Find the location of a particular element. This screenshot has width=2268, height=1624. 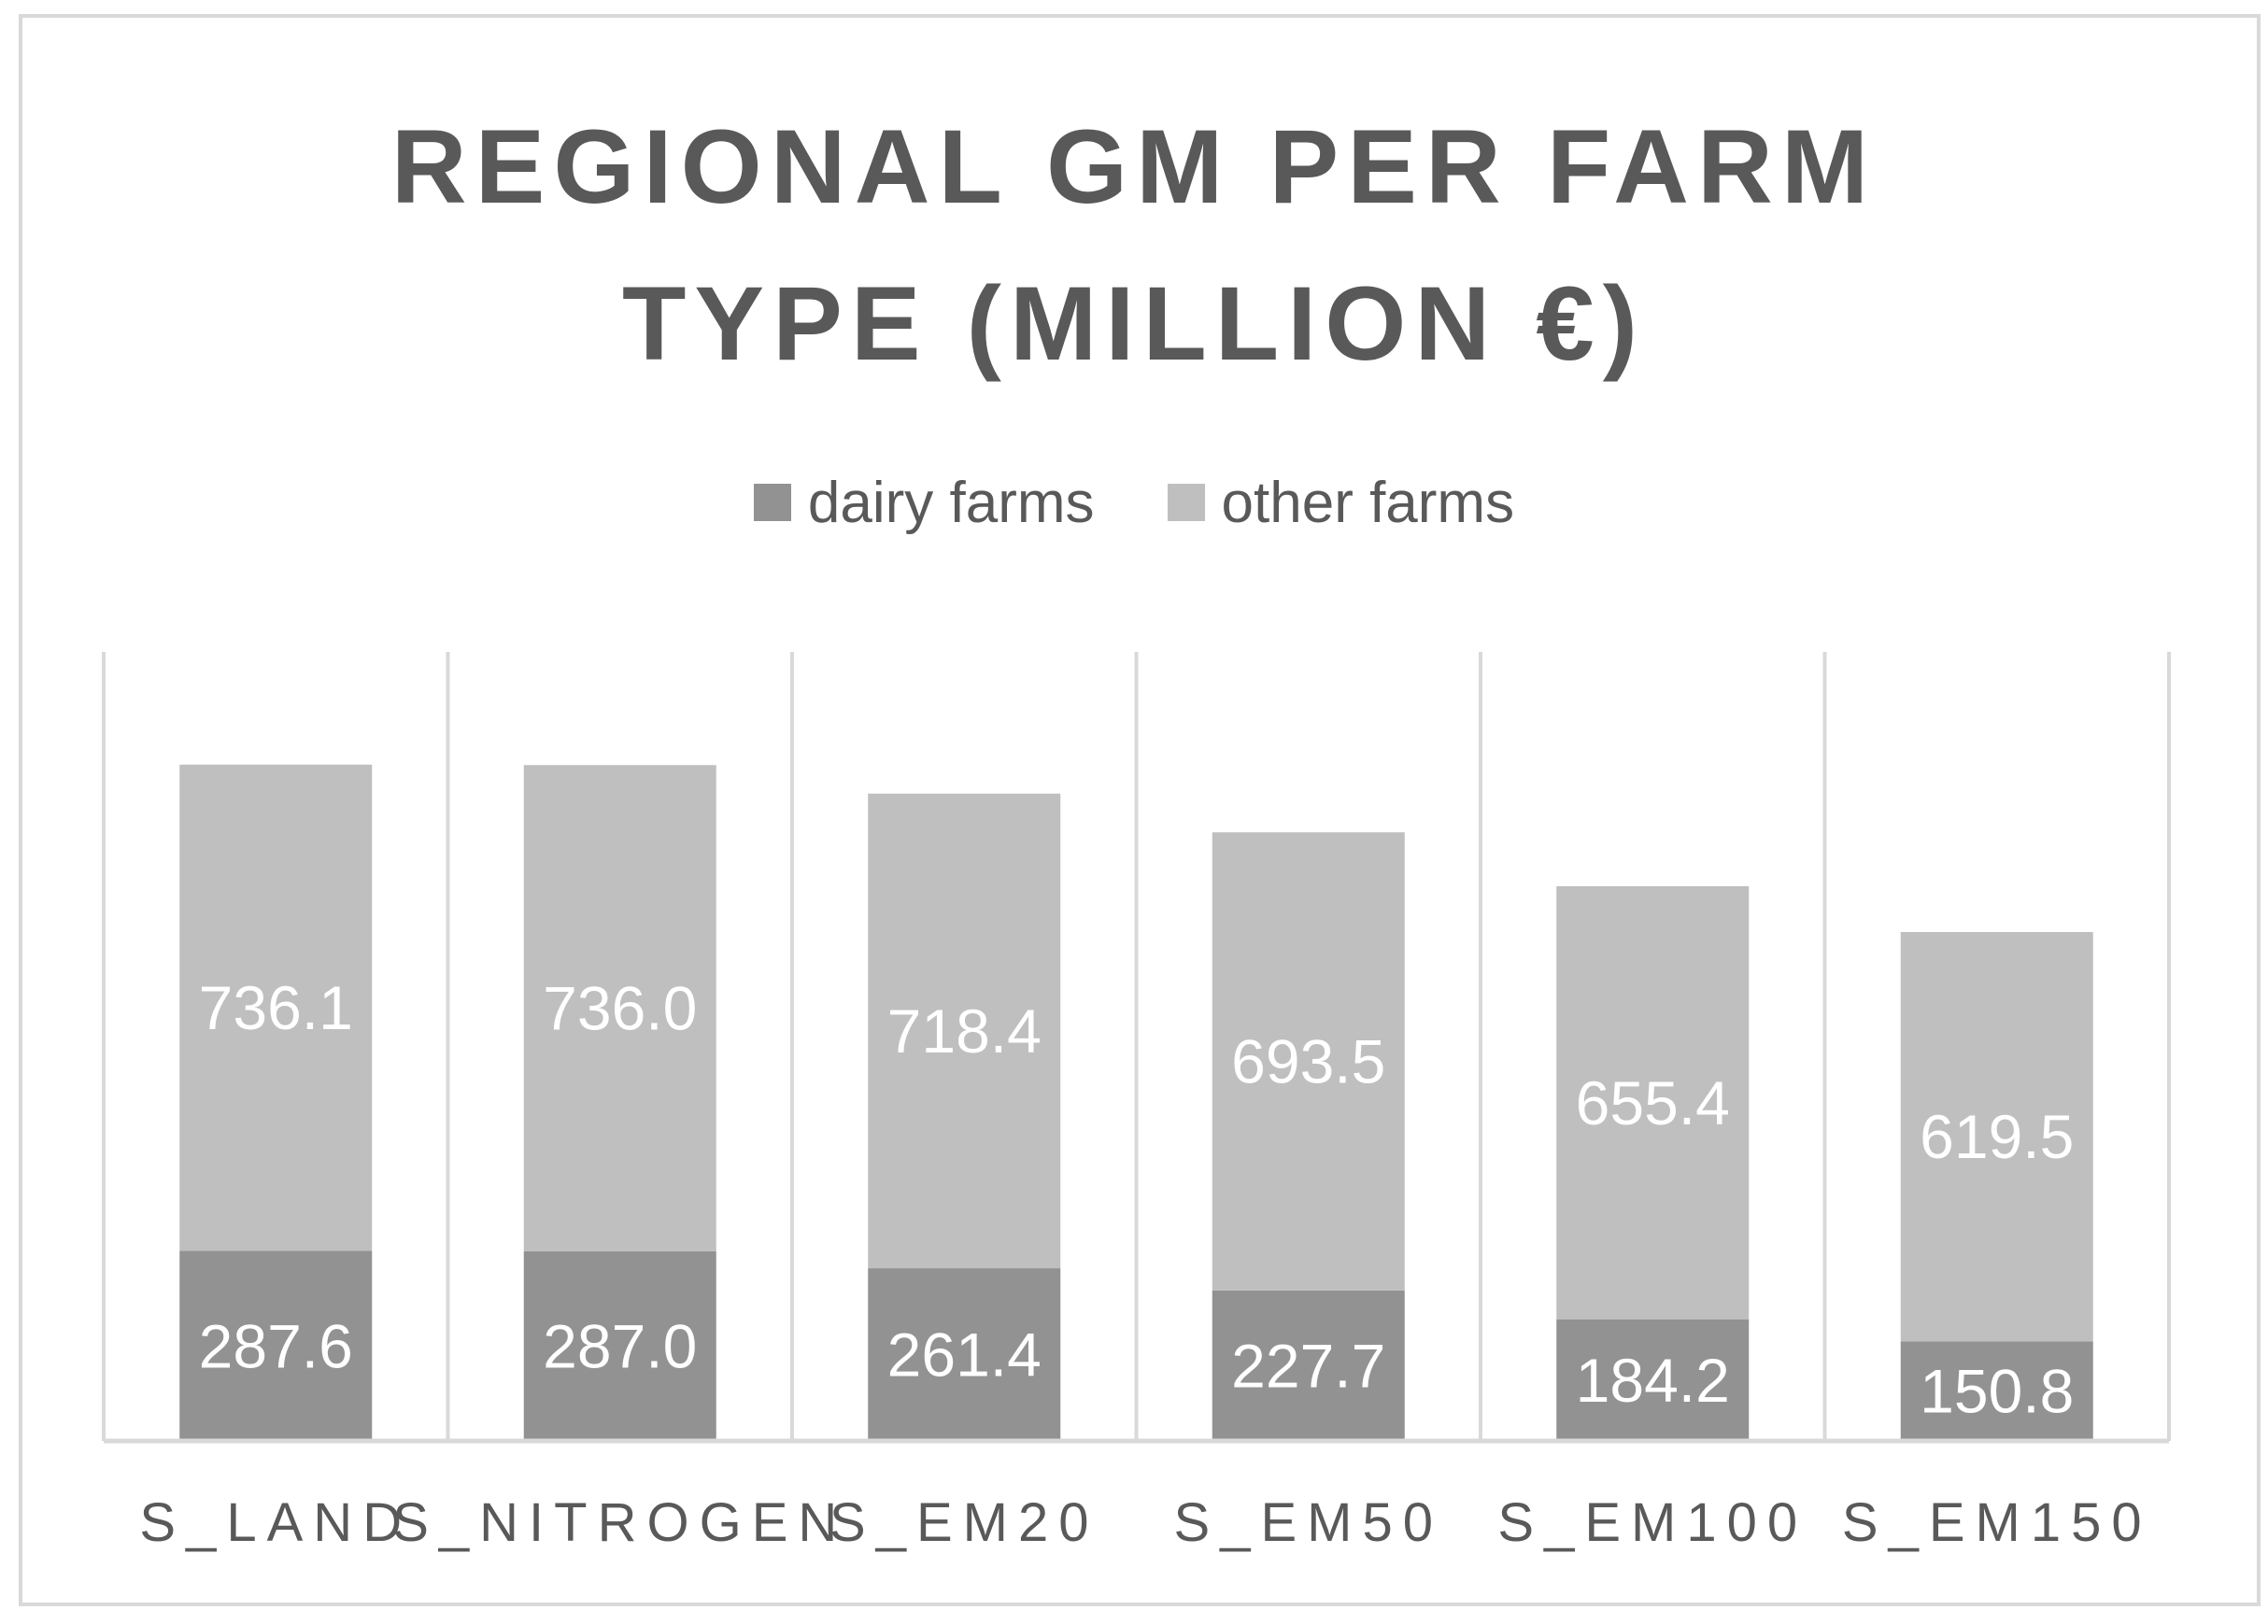

bar-other-s_em150 is located at coordinates (1996, 1137).